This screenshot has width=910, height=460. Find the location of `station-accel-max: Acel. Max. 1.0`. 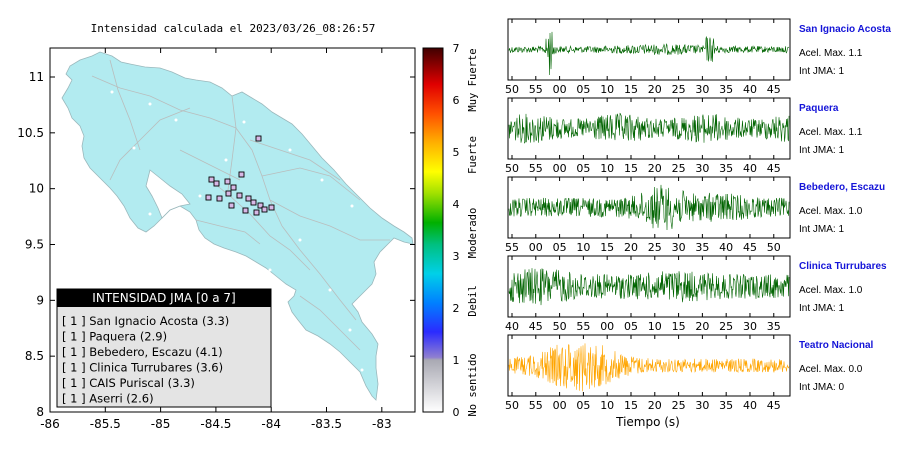

station-accel-max: Acel. Max. 1.0 is located at coordinates (831, 211).